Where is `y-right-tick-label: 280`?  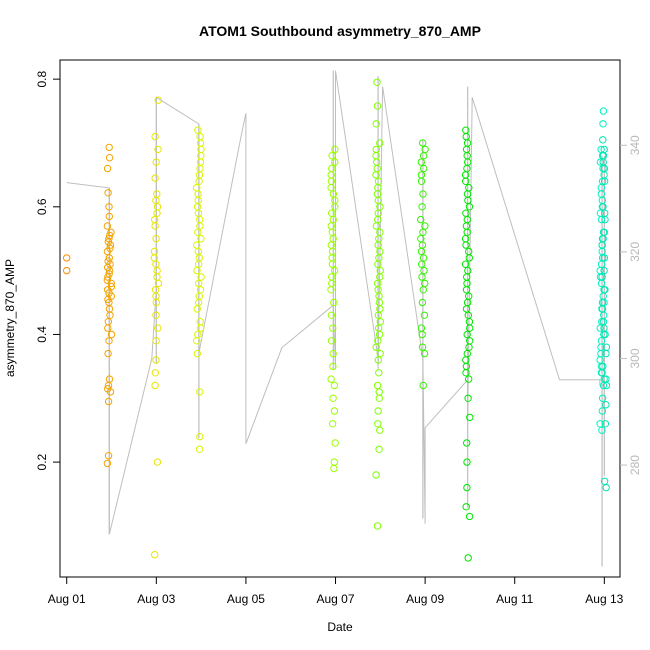
y-right-tick-label: 280 is located at coordinates (635, 465).